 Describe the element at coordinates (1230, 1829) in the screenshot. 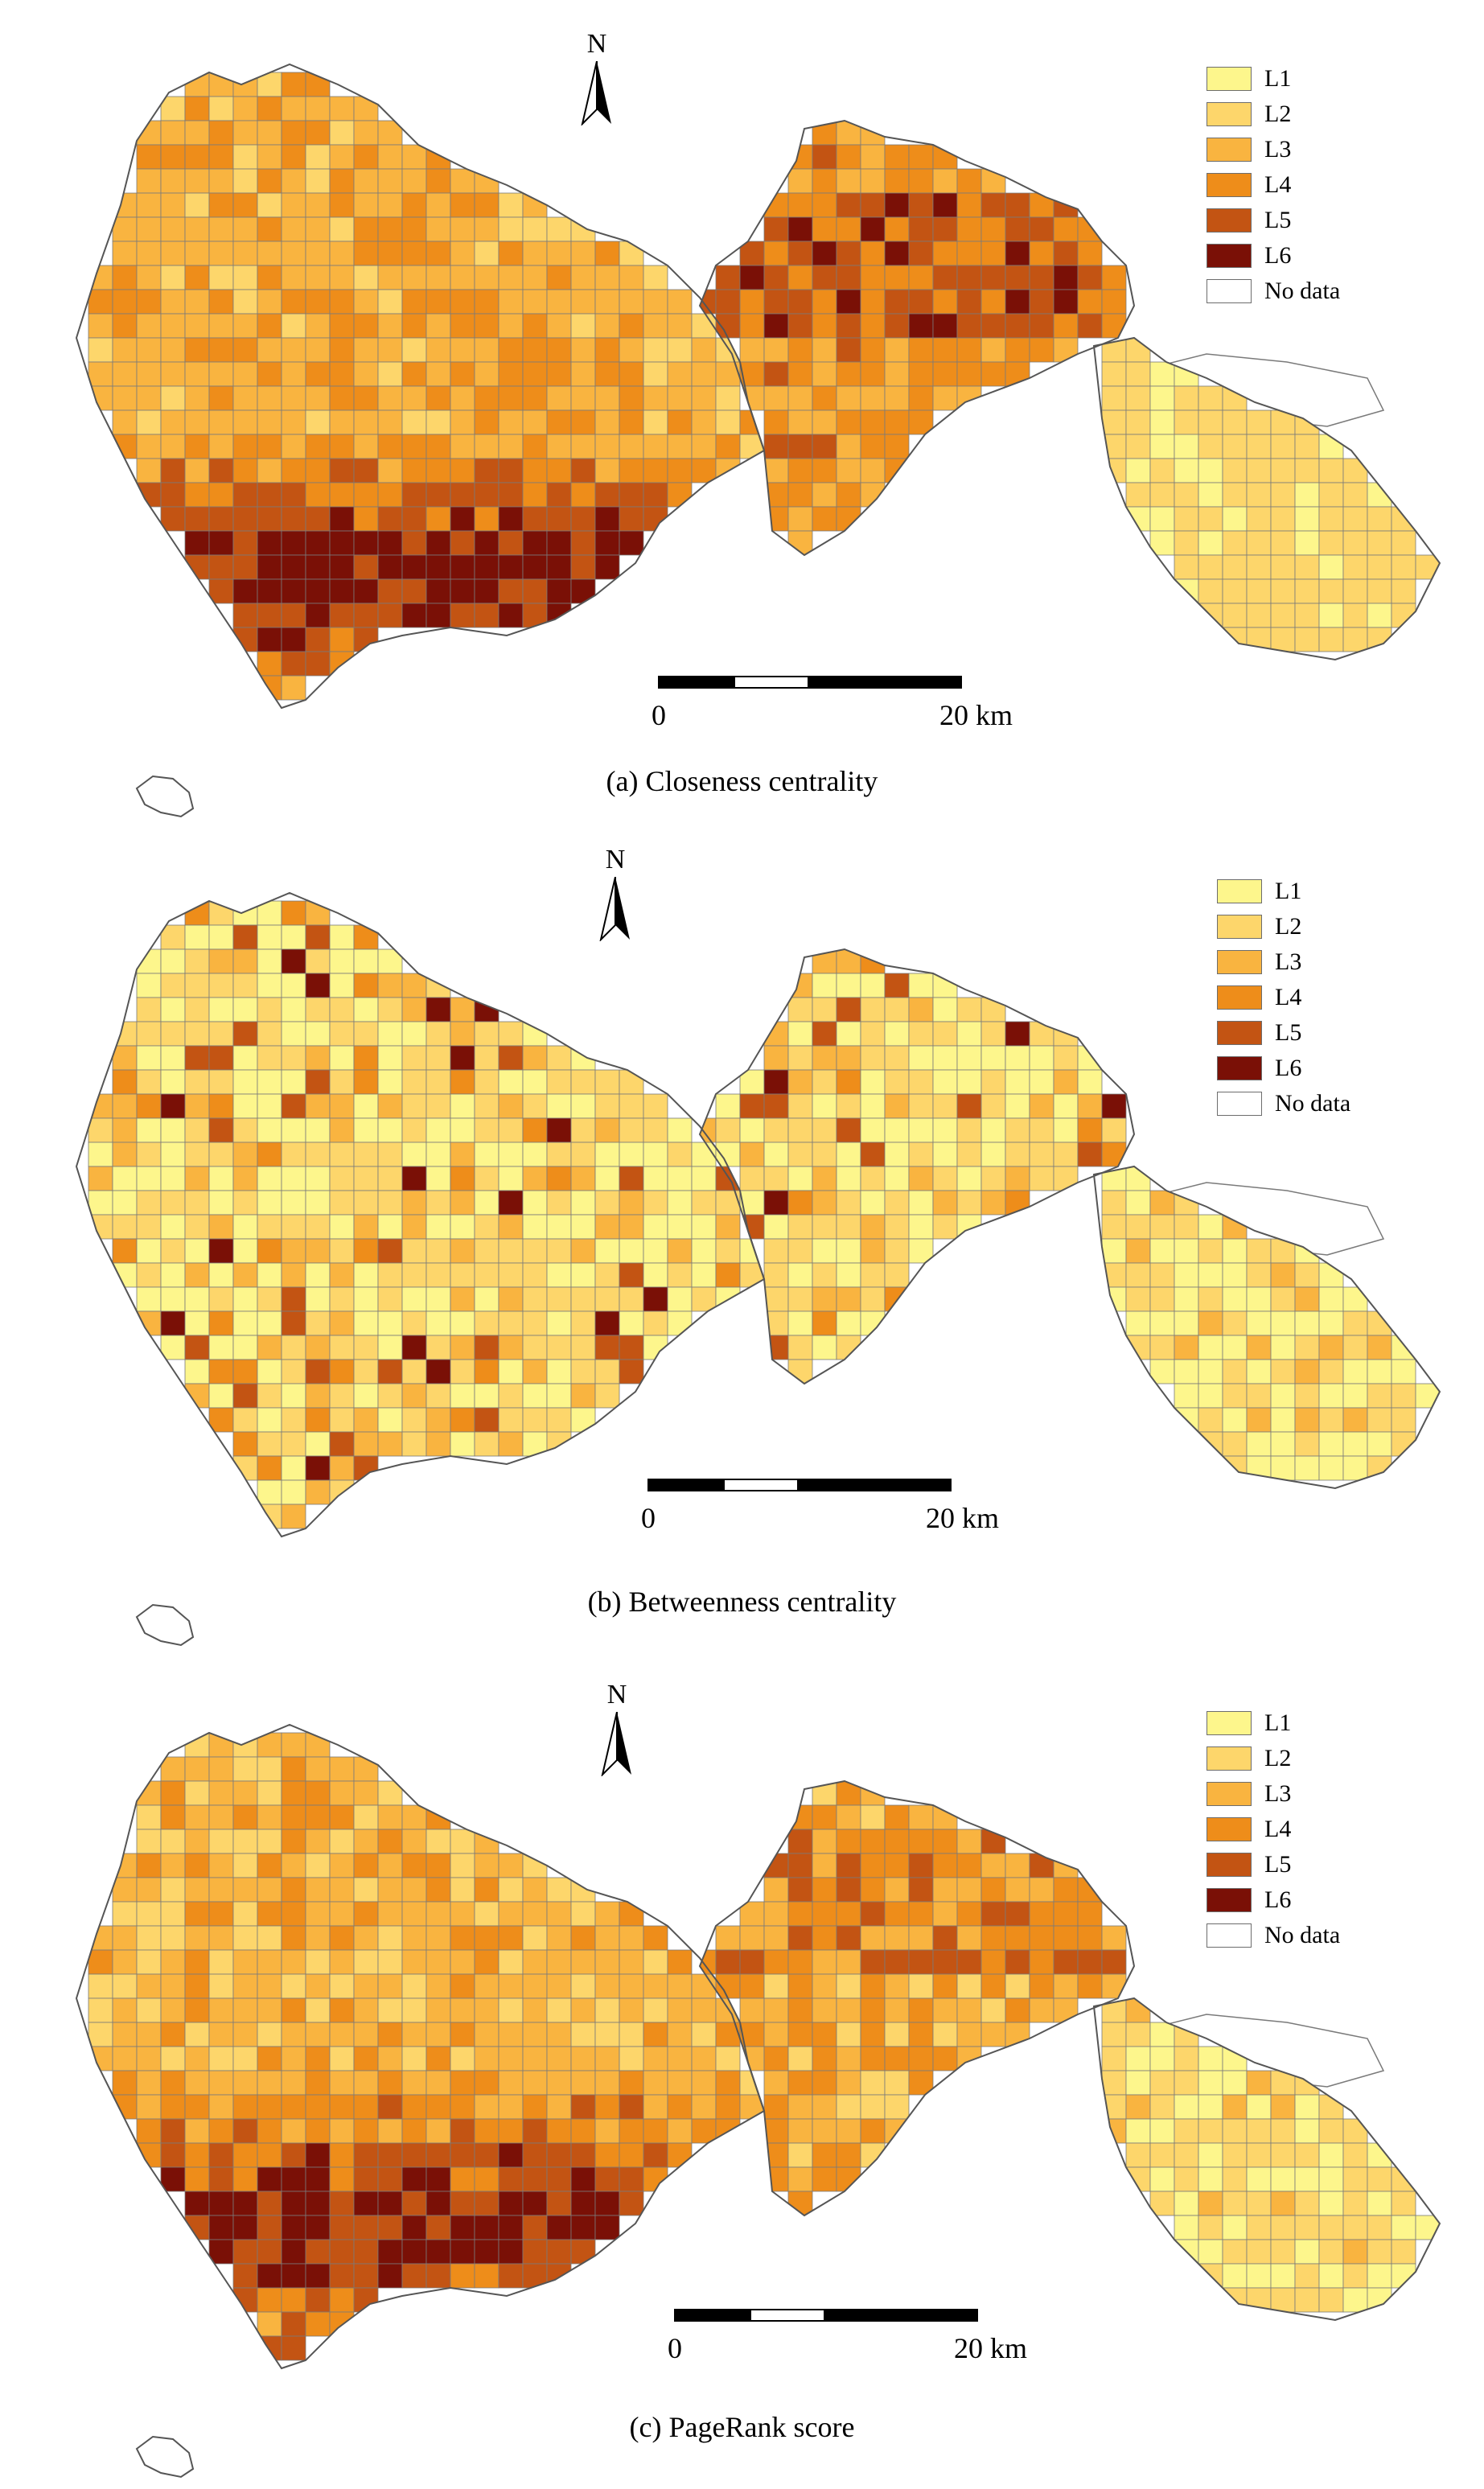

I see `legend-swatch` at that location.